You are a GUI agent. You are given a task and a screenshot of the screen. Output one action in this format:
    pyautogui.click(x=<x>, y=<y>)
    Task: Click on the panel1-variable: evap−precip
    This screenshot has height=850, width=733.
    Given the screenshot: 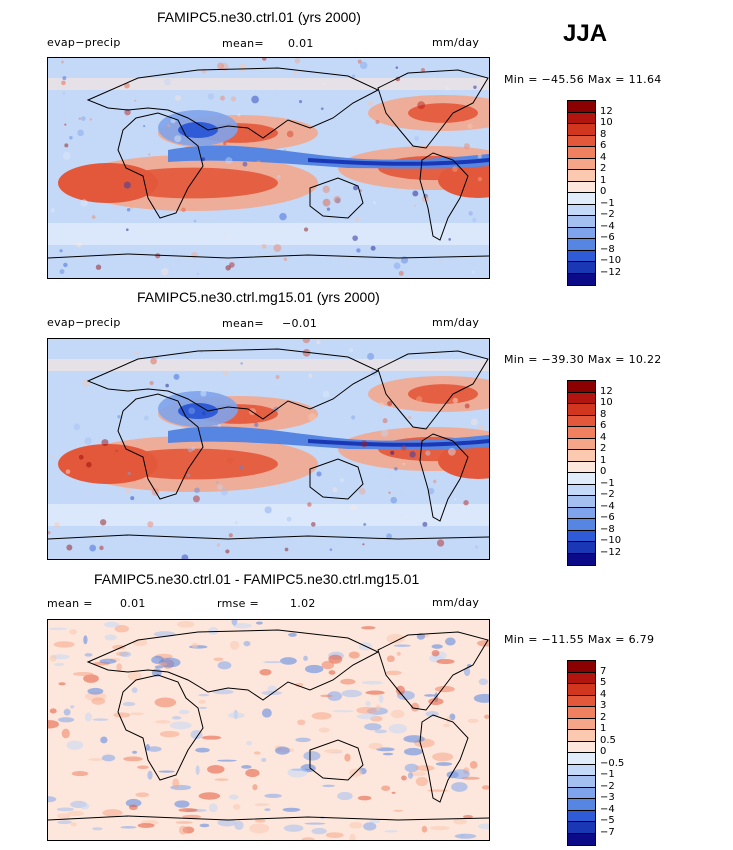 What is the action you would take?
    pyautogui.click(x=84, y=42)
    